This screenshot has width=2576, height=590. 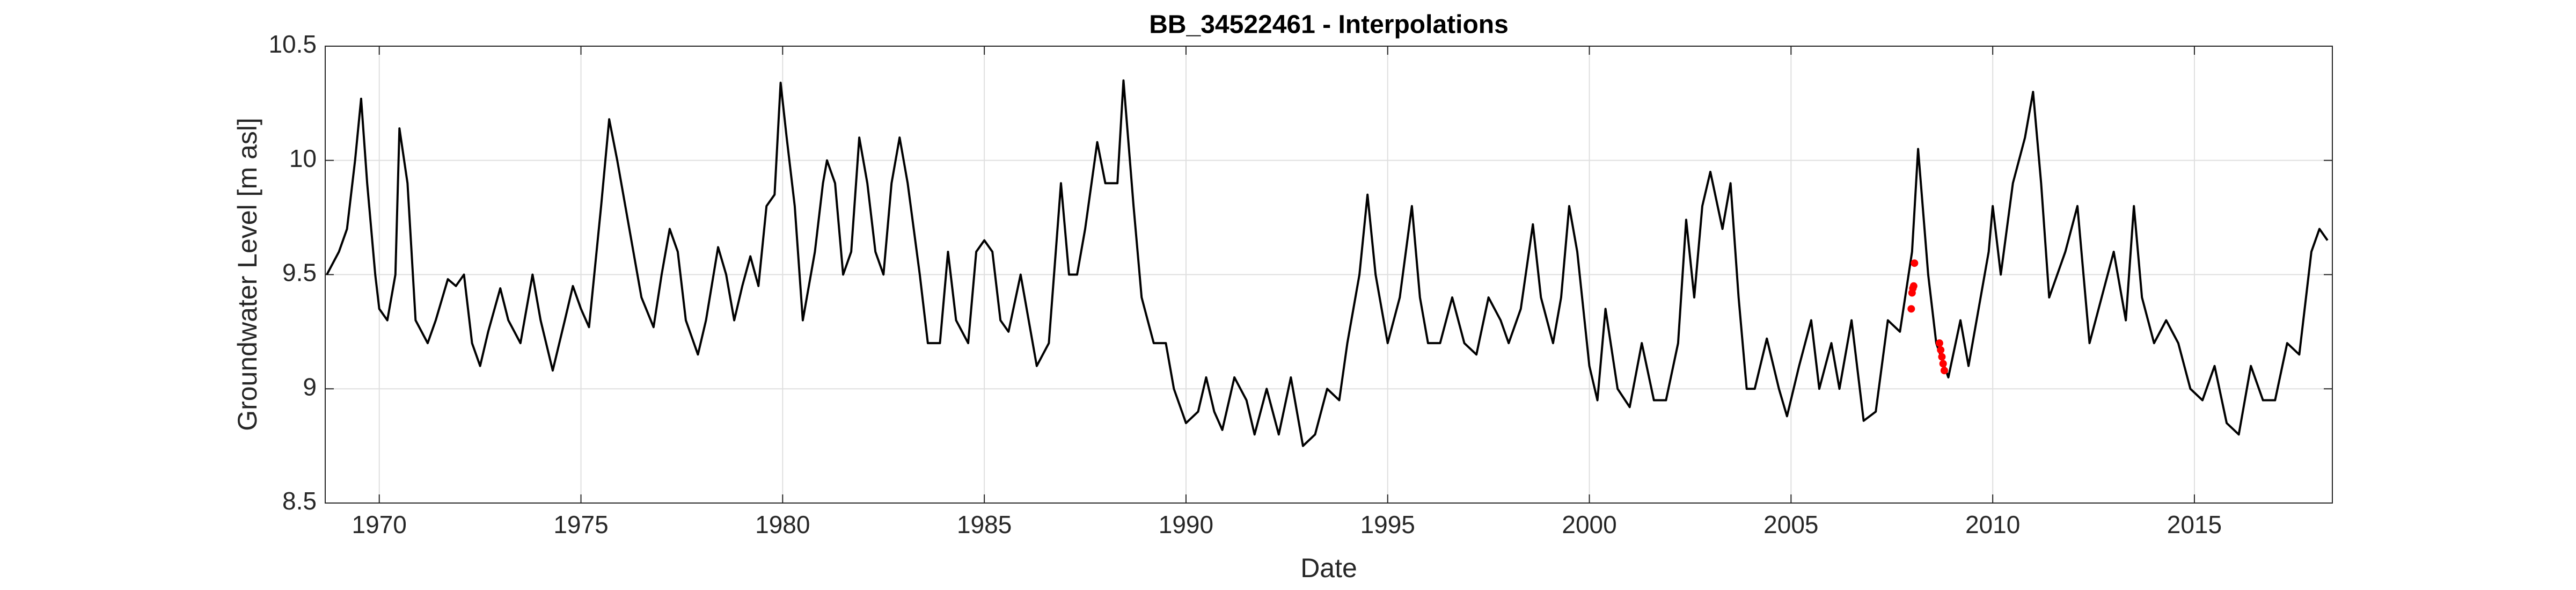 I want to click on x-tick-label: 2000, so click(x=1589, y=524).